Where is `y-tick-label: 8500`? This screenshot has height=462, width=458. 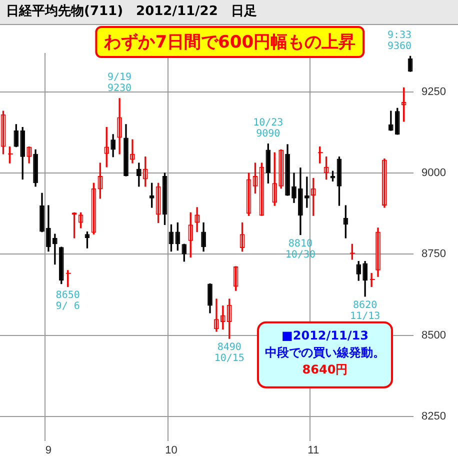
y-tick-label: 8500 is located at coordinates (434, 335).